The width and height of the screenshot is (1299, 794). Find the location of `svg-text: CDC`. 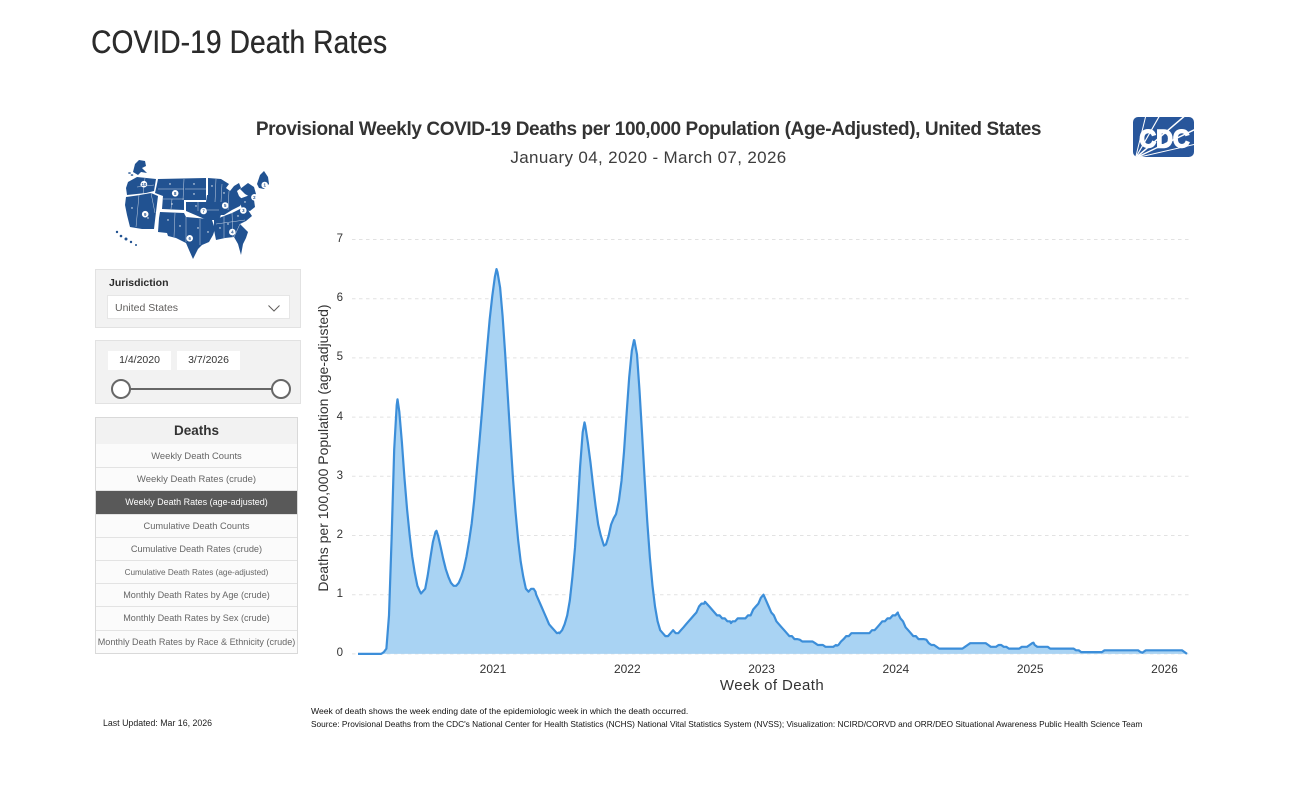

svg-text: CDC is located at coordinates (1164, 139).